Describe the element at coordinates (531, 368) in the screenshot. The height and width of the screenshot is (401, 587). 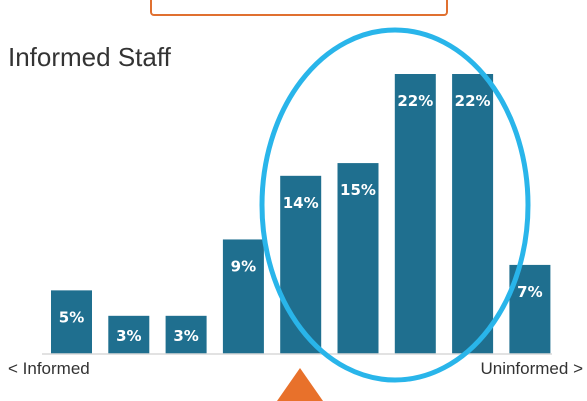
I see `axis-label-uninformed: Uninformed >` at that location.